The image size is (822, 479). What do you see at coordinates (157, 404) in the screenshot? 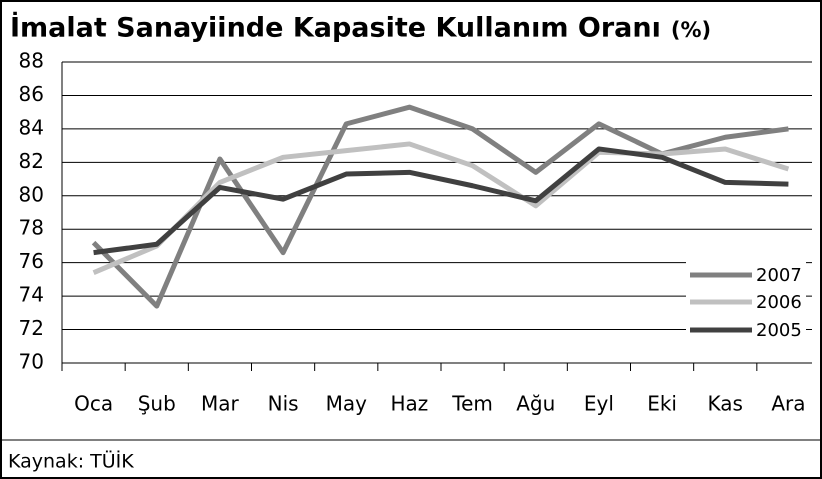
I see `x-tick-label: Şub` at bounding box center [157, 404].